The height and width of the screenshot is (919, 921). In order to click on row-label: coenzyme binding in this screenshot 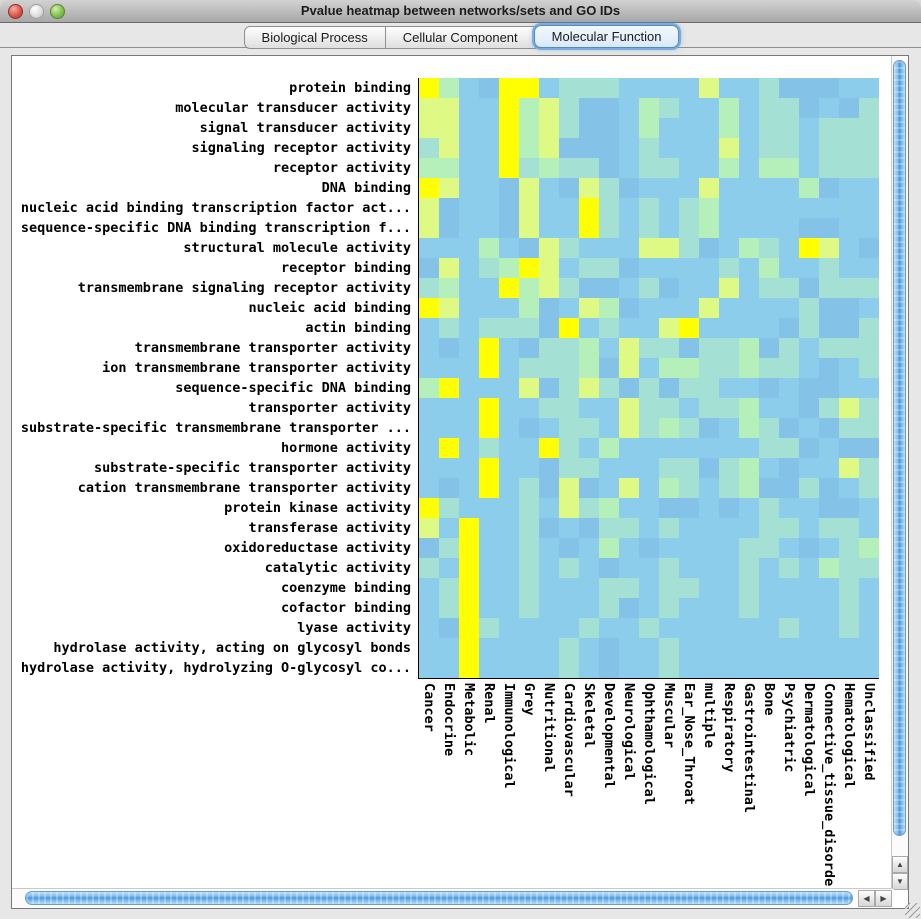, I will do `click(345, 588)`.